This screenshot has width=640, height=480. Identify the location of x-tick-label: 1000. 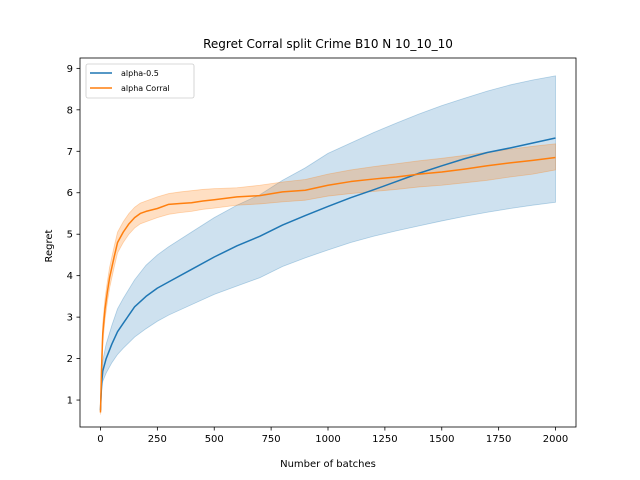
(327, 439).